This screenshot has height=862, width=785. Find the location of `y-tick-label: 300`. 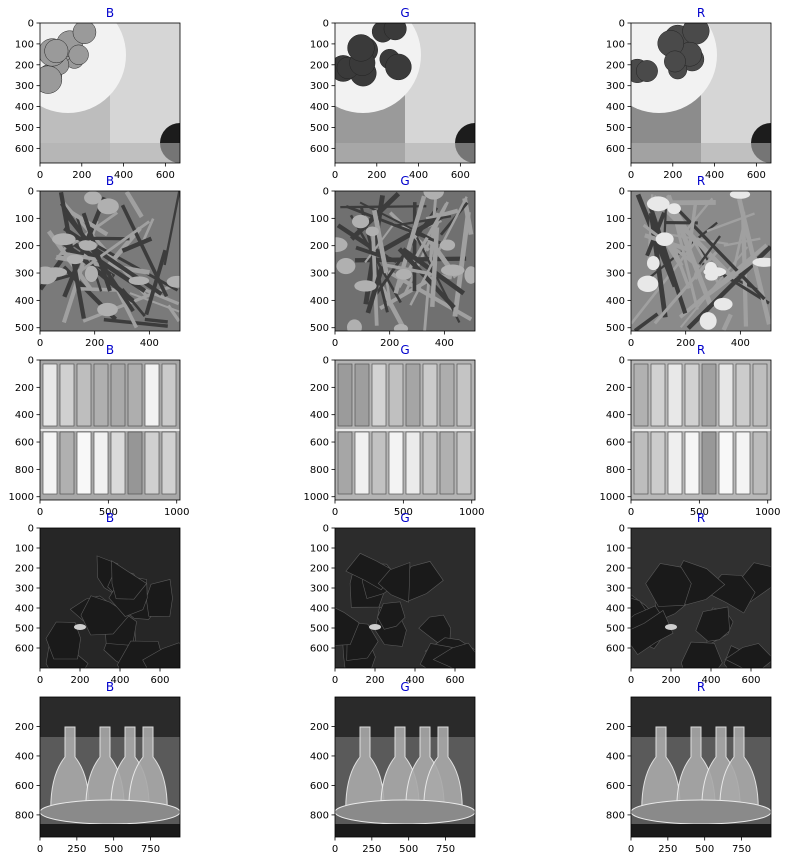

y-tick-label: 300 is located at coordinates (319, 274).